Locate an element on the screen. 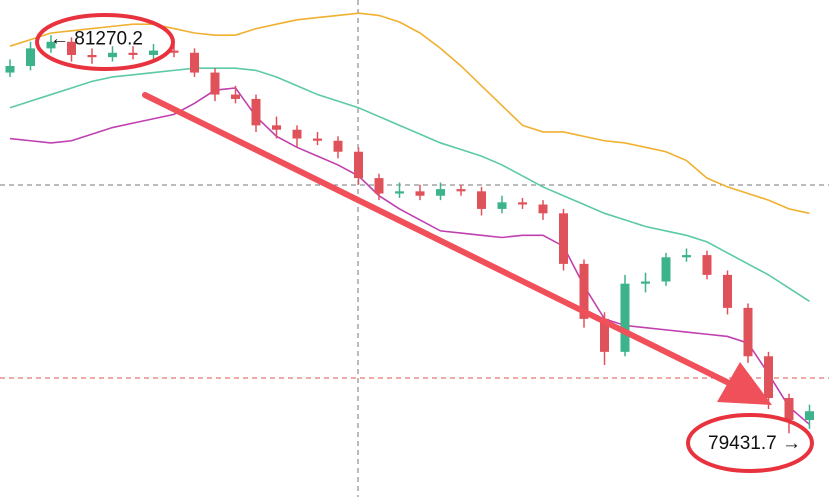  high-marker-label: ← 81270.2 is located at coordinates (96, 39).